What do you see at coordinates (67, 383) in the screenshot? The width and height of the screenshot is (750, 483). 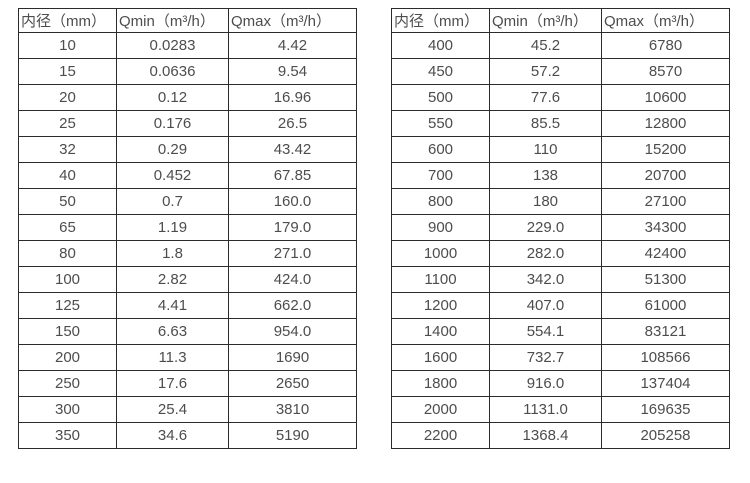 I see `diameter-cell: 250` at bounding box center [67, 383].